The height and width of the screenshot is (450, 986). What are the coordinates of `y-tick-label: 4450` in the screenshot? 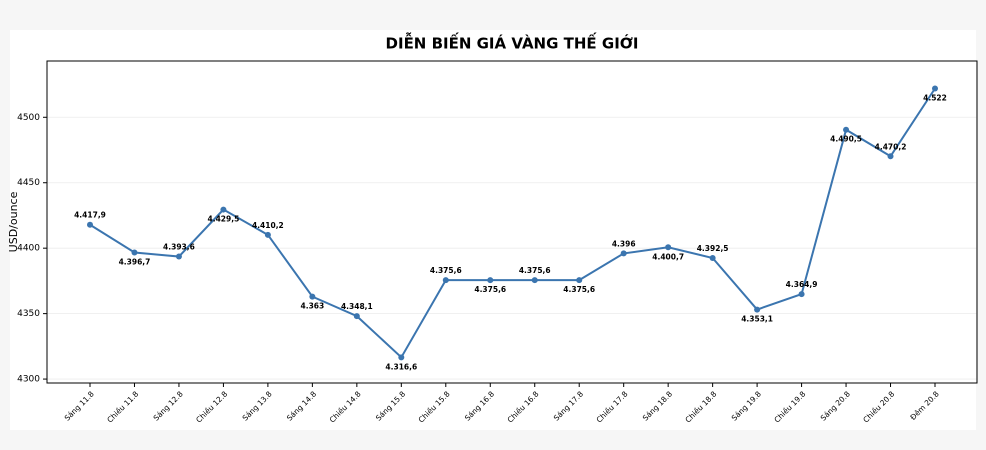 It's located at (28, 183).